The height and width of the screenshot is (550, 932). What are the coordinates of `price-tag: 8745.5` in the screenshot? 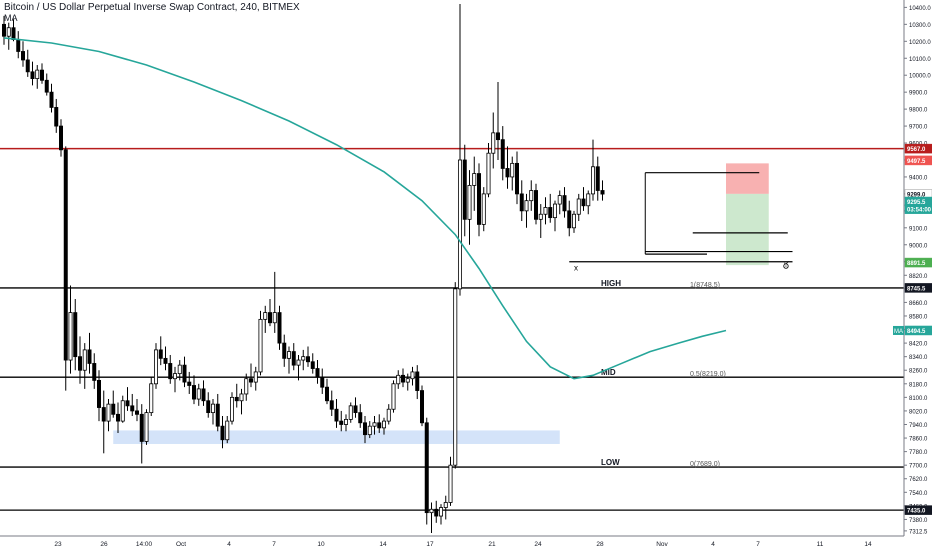 It's located at (916, 289).